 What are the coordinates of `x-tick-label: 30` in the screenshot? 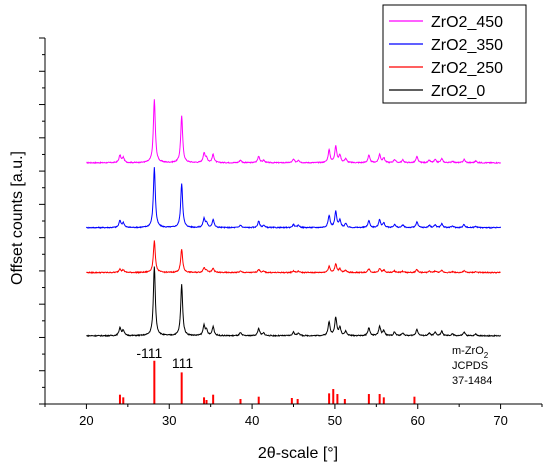 It's located at (169, 420).